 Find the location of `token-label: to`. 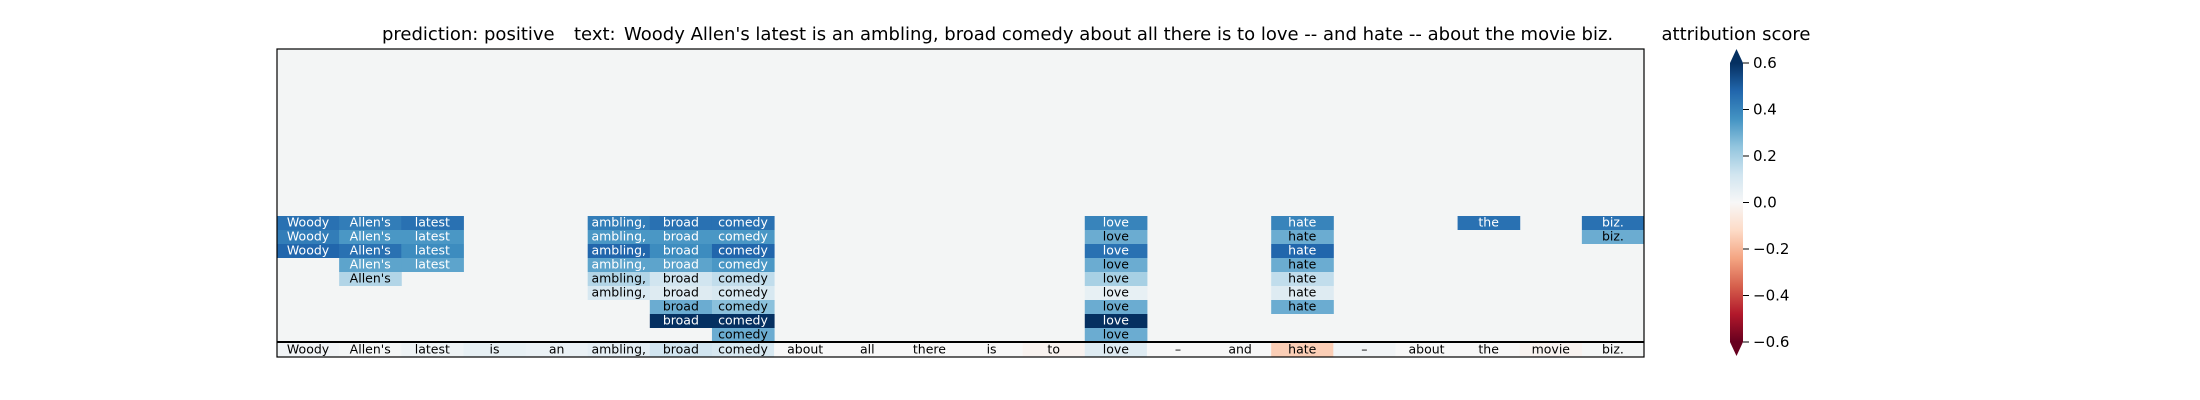

token-label: to is located at coordinates (1053, 349).